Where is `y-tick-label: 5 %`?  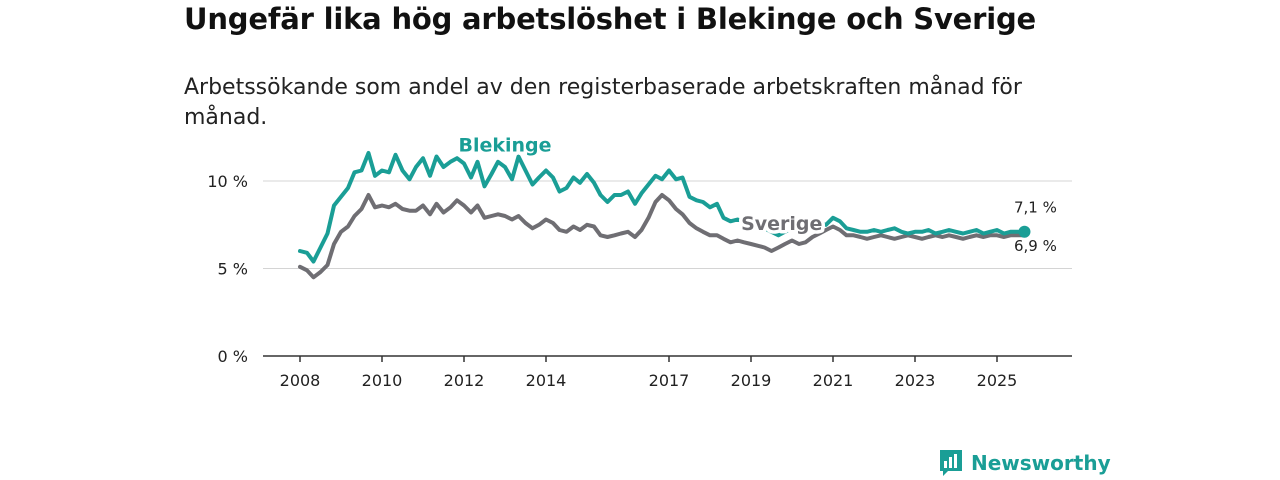
y-tick-label: 5 % is located at coordinates (233, 269).